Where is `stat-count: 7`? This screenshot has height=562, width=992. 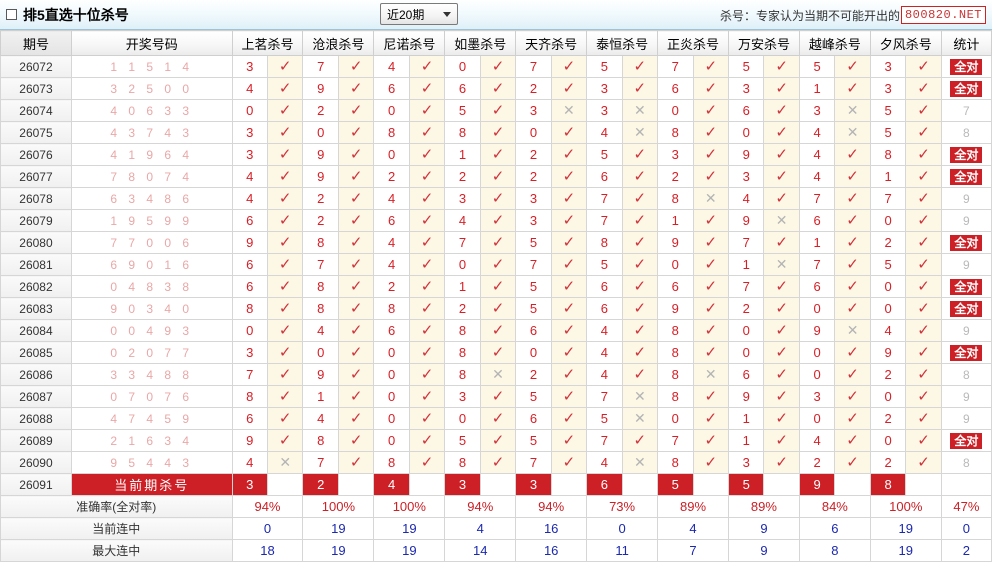
stat-count: 7 is located at coordinates (966, 110).